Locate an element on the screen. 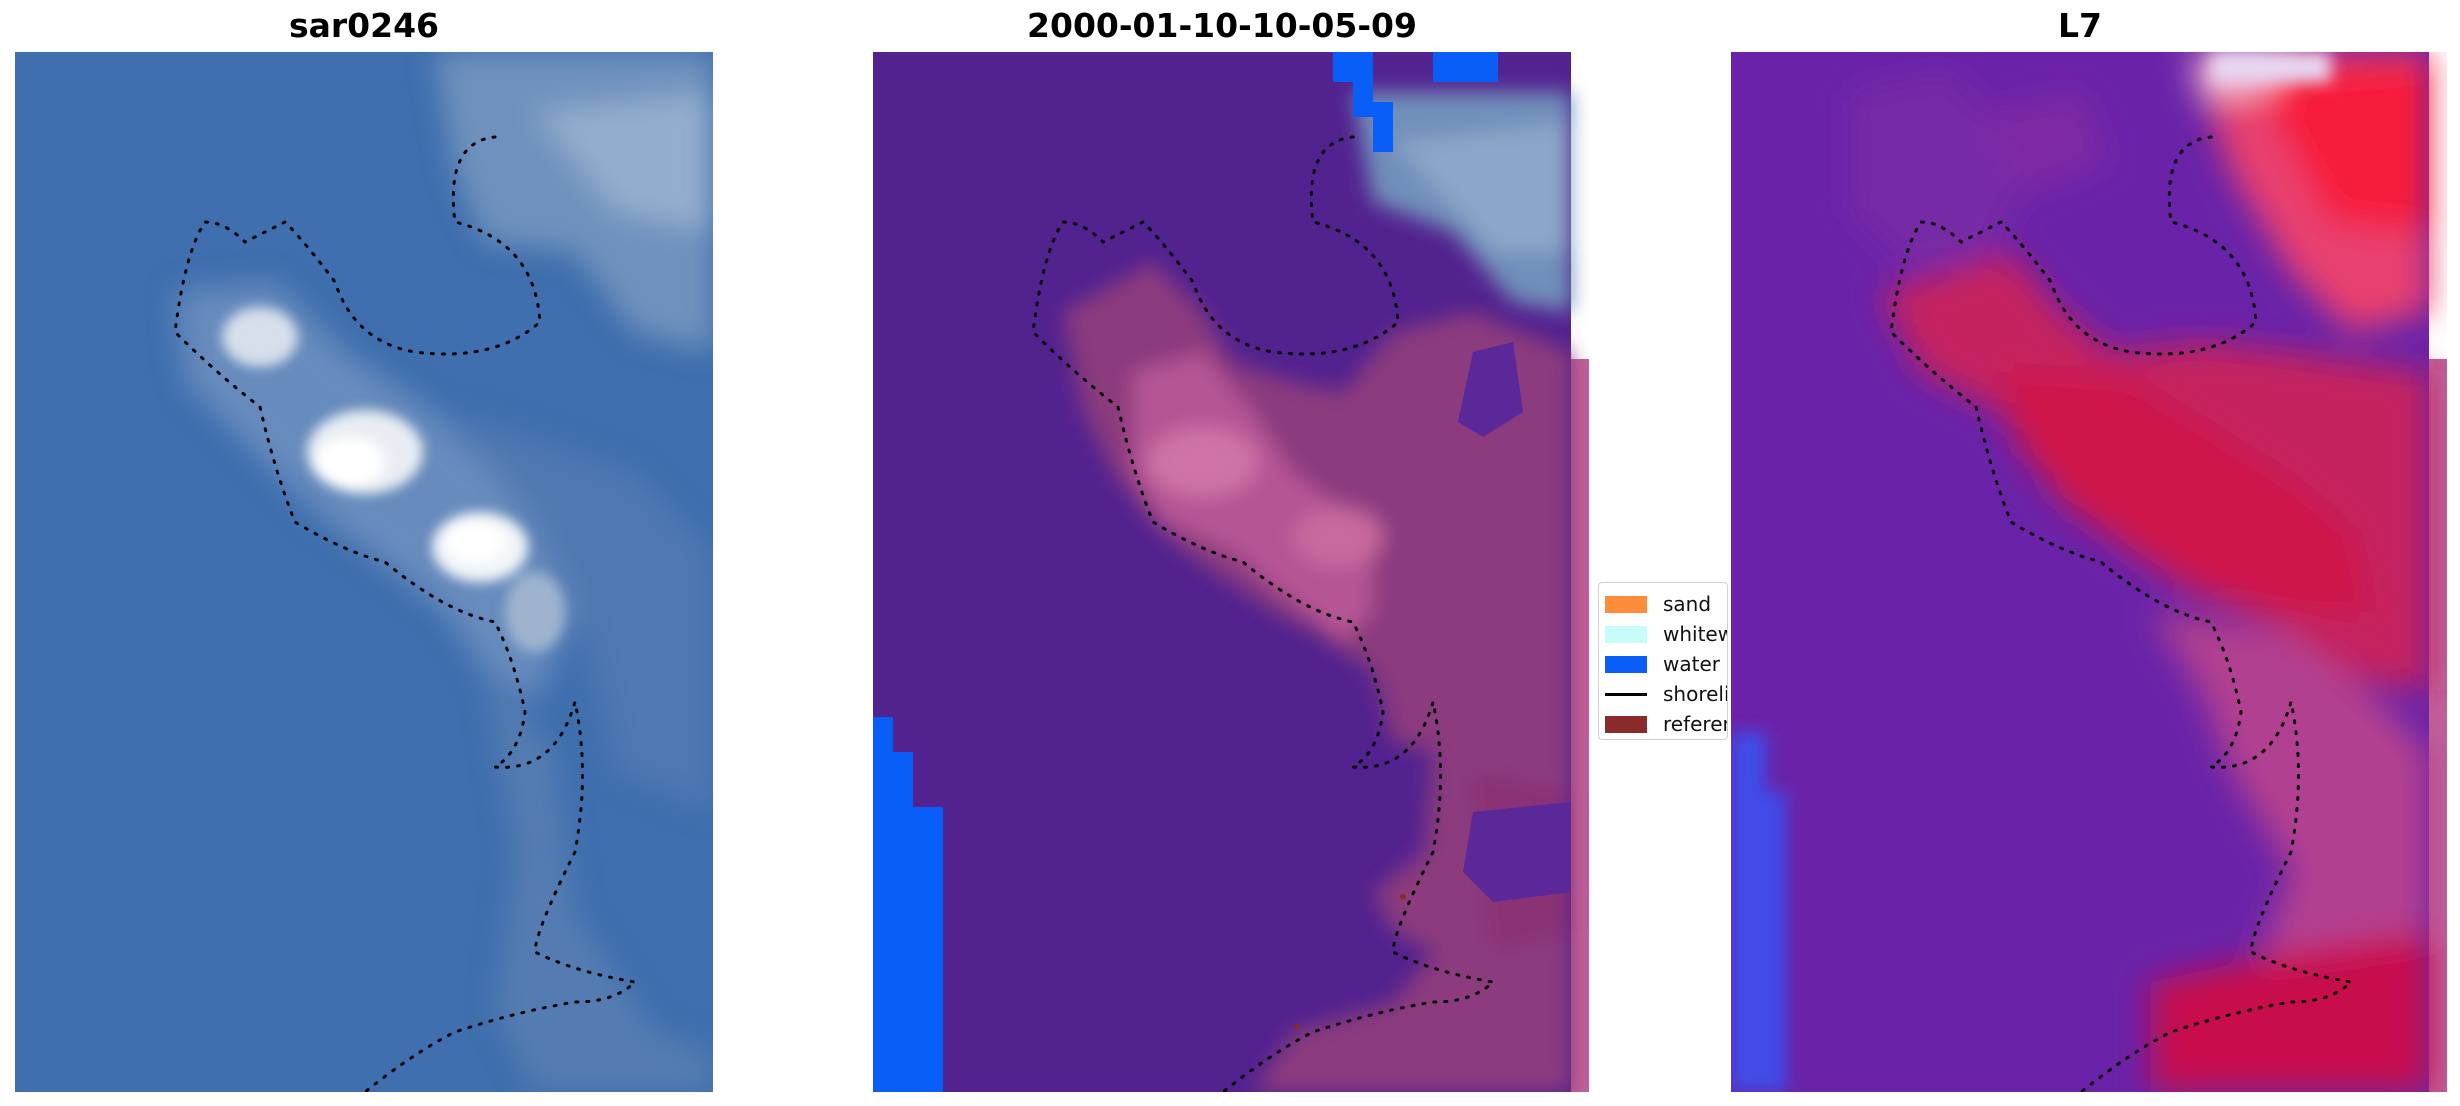 Image resolution: width=2460 pixels, height=1106 pixels. legend-item-reference: reference is located at coordinates (1666, 724).